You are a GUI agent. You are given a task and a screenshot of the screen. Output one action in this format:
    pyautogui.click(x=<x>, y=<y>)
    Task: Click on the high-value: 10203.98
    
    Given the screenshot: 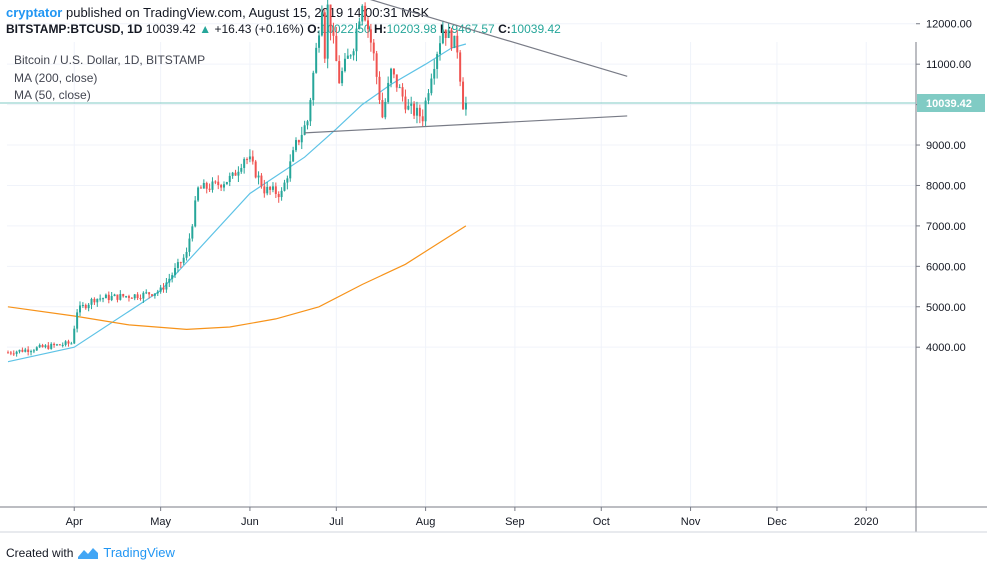 What is the action you would take?
    pyautogui.click(x=411, y=29)
    